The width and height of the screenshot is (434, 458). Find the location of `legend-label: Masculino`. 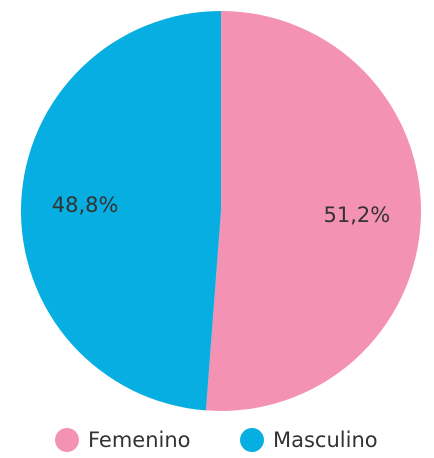

legend-label: Masculino is located at coordinates (325, 440).